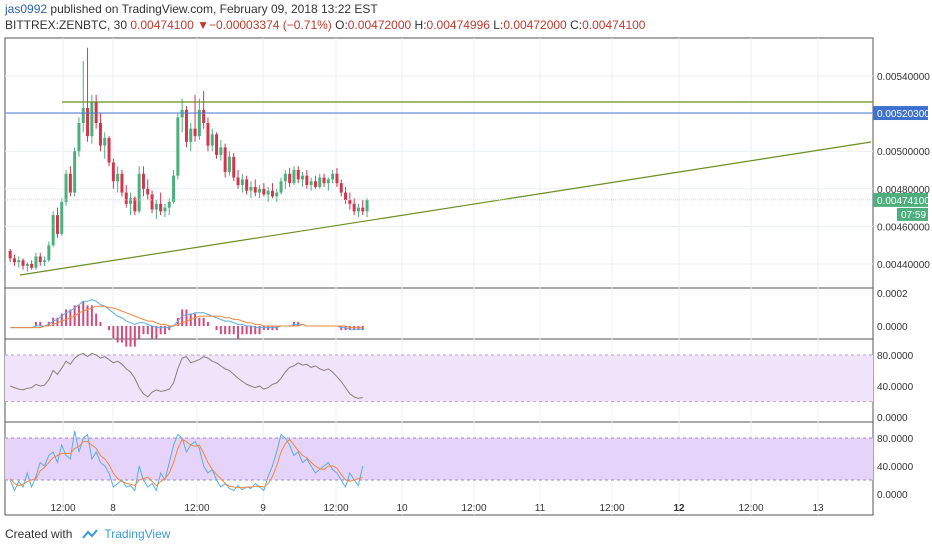 Image resolution: width=932 pixels, height=550 pixels. What do you see at coordinates (379, 25) in the screenshot?
I see `open-value: 0.00472000` at bounding box center [379, 25].